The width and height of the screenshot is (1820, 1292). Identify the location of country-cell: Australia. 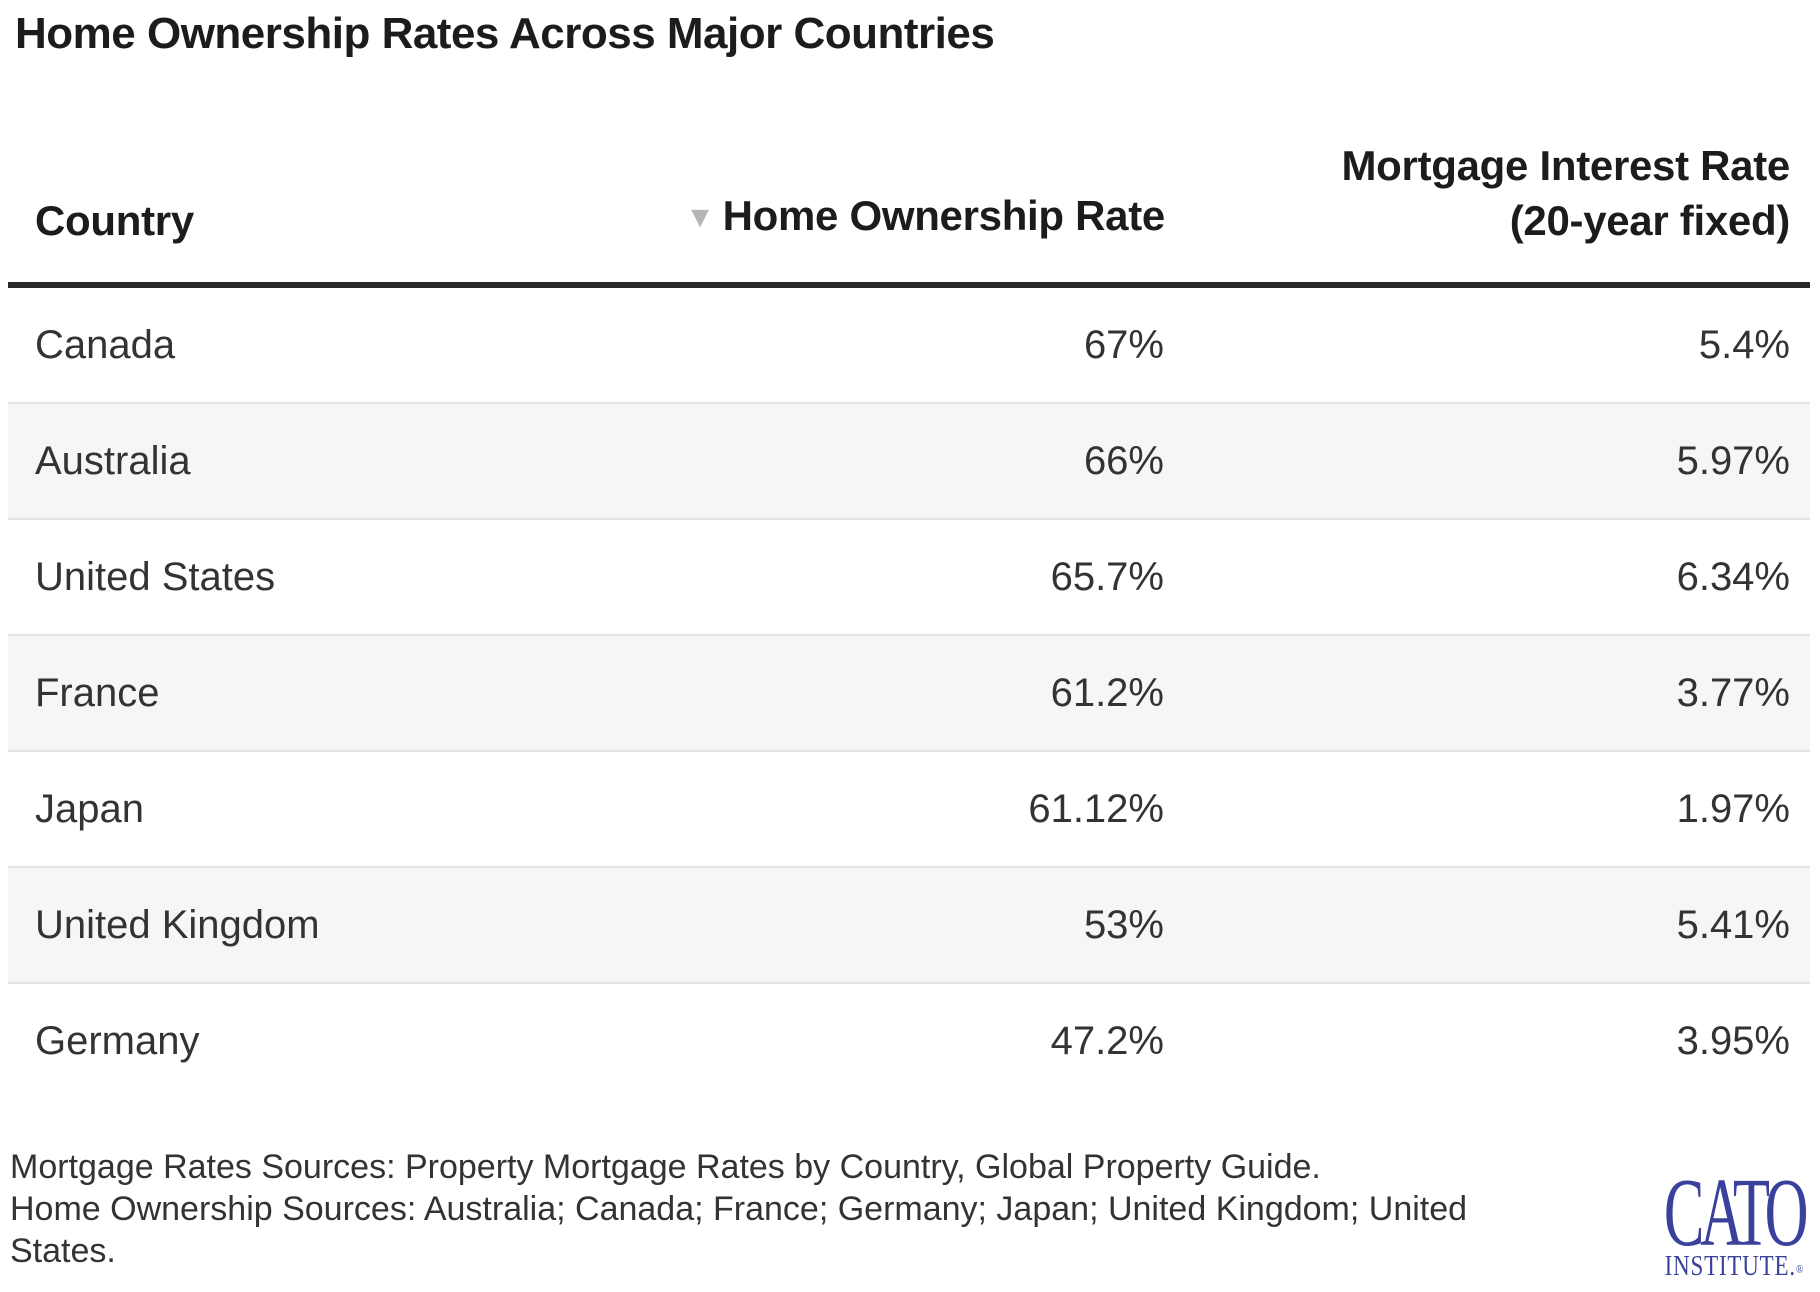
(324, 460).